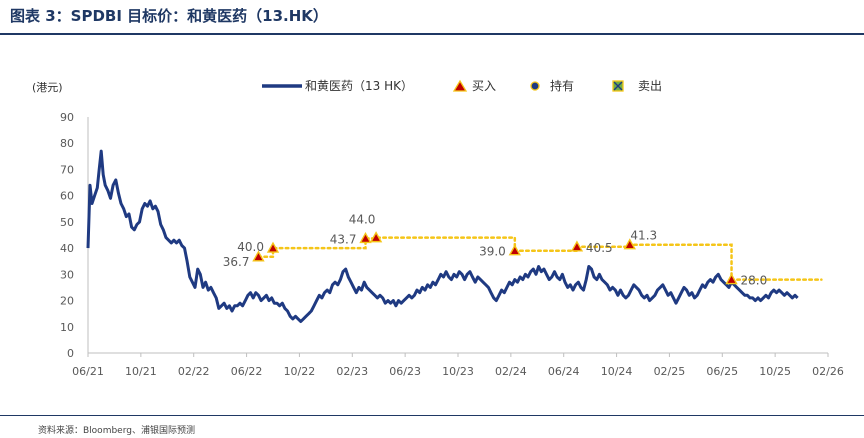 The image size is (864, 438). I want to click on x-tick-label: 06/21, so click(88, 371).